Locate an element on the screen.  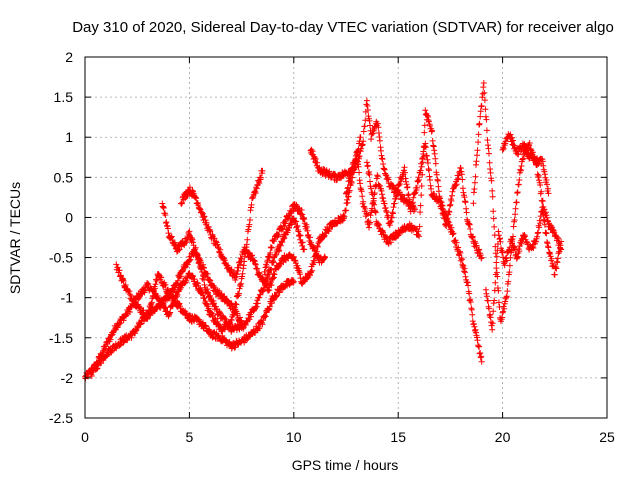
y-tick-label: -0.5 is located at coordinates (61, 258).